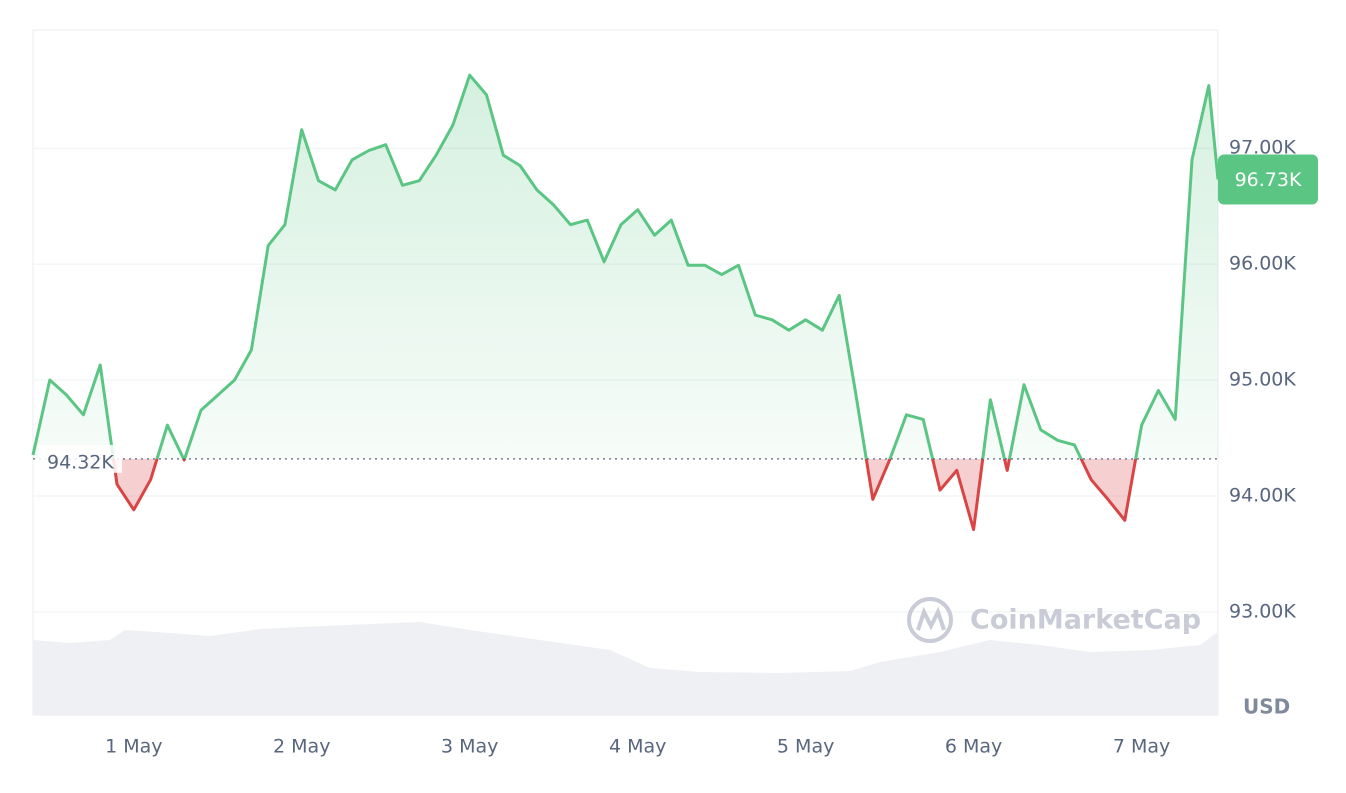 The width and height of the screenshot is (1346, 793). I want to click on watermark-logo, so click(930, 620).